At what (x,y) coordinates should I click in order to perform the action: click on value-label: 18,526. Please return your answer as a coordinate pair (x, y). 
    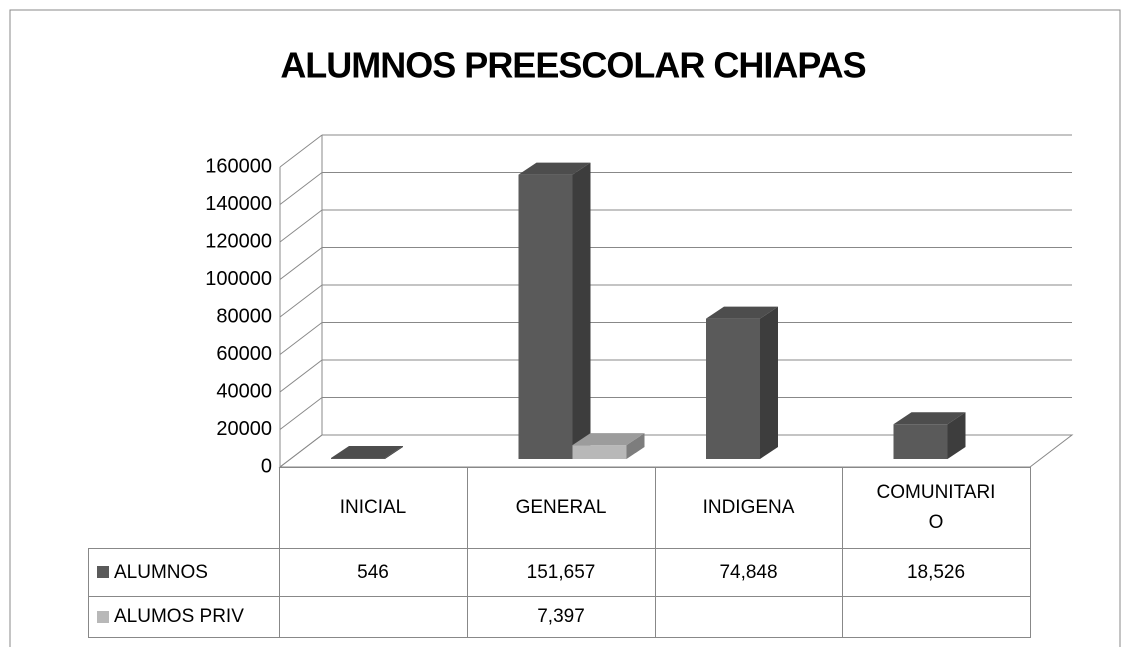
    Looking at the image, I should click on (936, 572).